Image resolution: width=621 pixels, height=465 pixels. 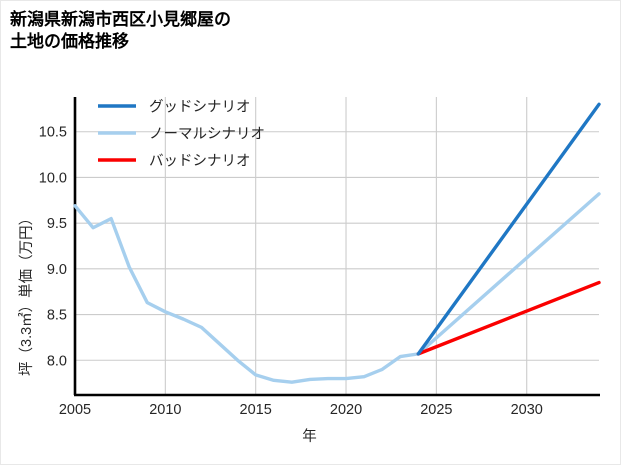 What do you see at coordinates (27, 293) in the screenshot?
I see `y-axis-title: 坪（3.3㎡）単価（万円）` at bounding box center [27, 293].